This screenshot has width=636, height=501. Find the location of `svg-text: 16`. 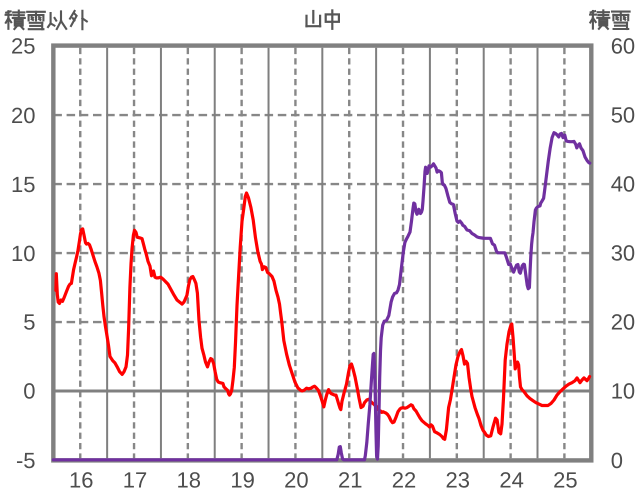

svg-text: 16 is located at coordinates (81, 480).